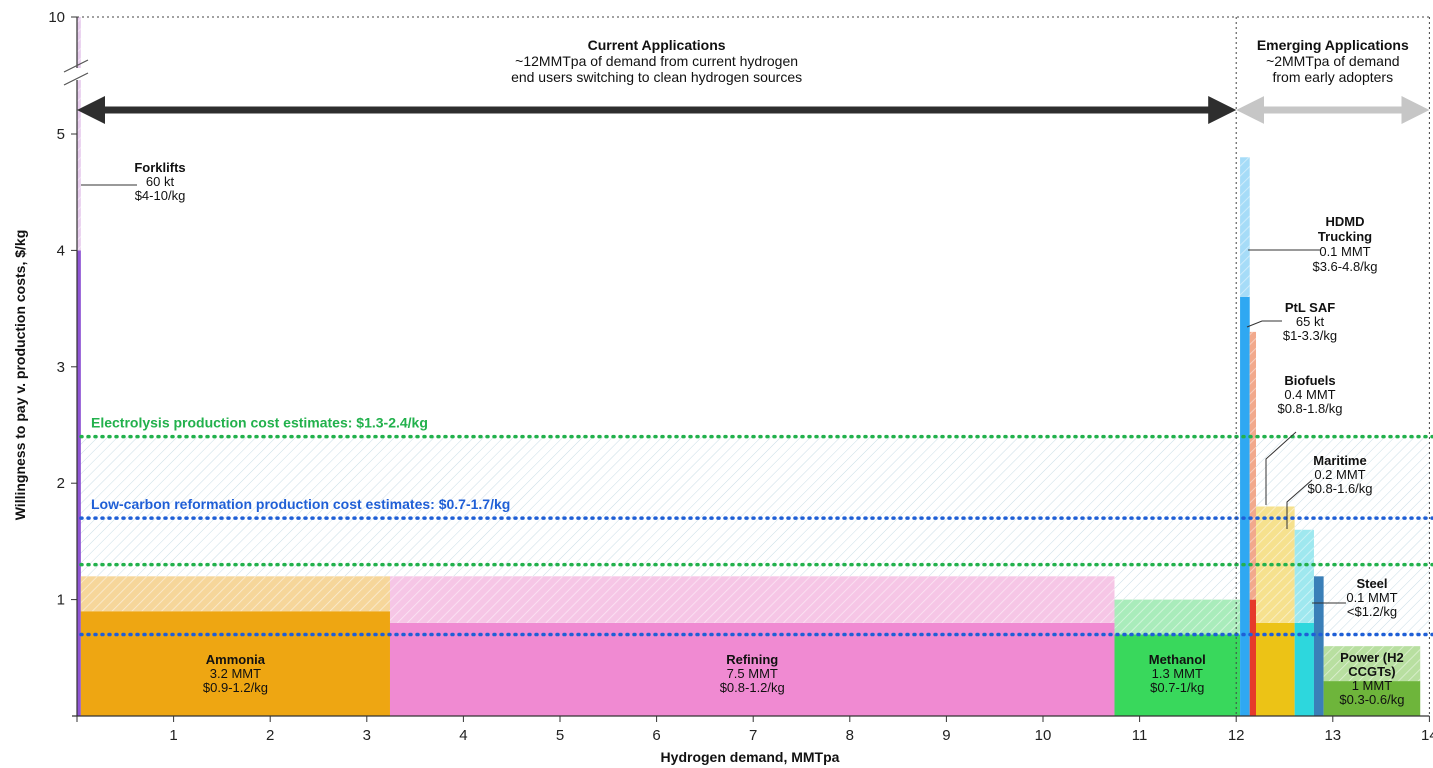 The image size is (1433, 768). Describe the element at coordinates (159, 167) in the screenshot. I see `label-forklifts-name: Forklifts` at that location.